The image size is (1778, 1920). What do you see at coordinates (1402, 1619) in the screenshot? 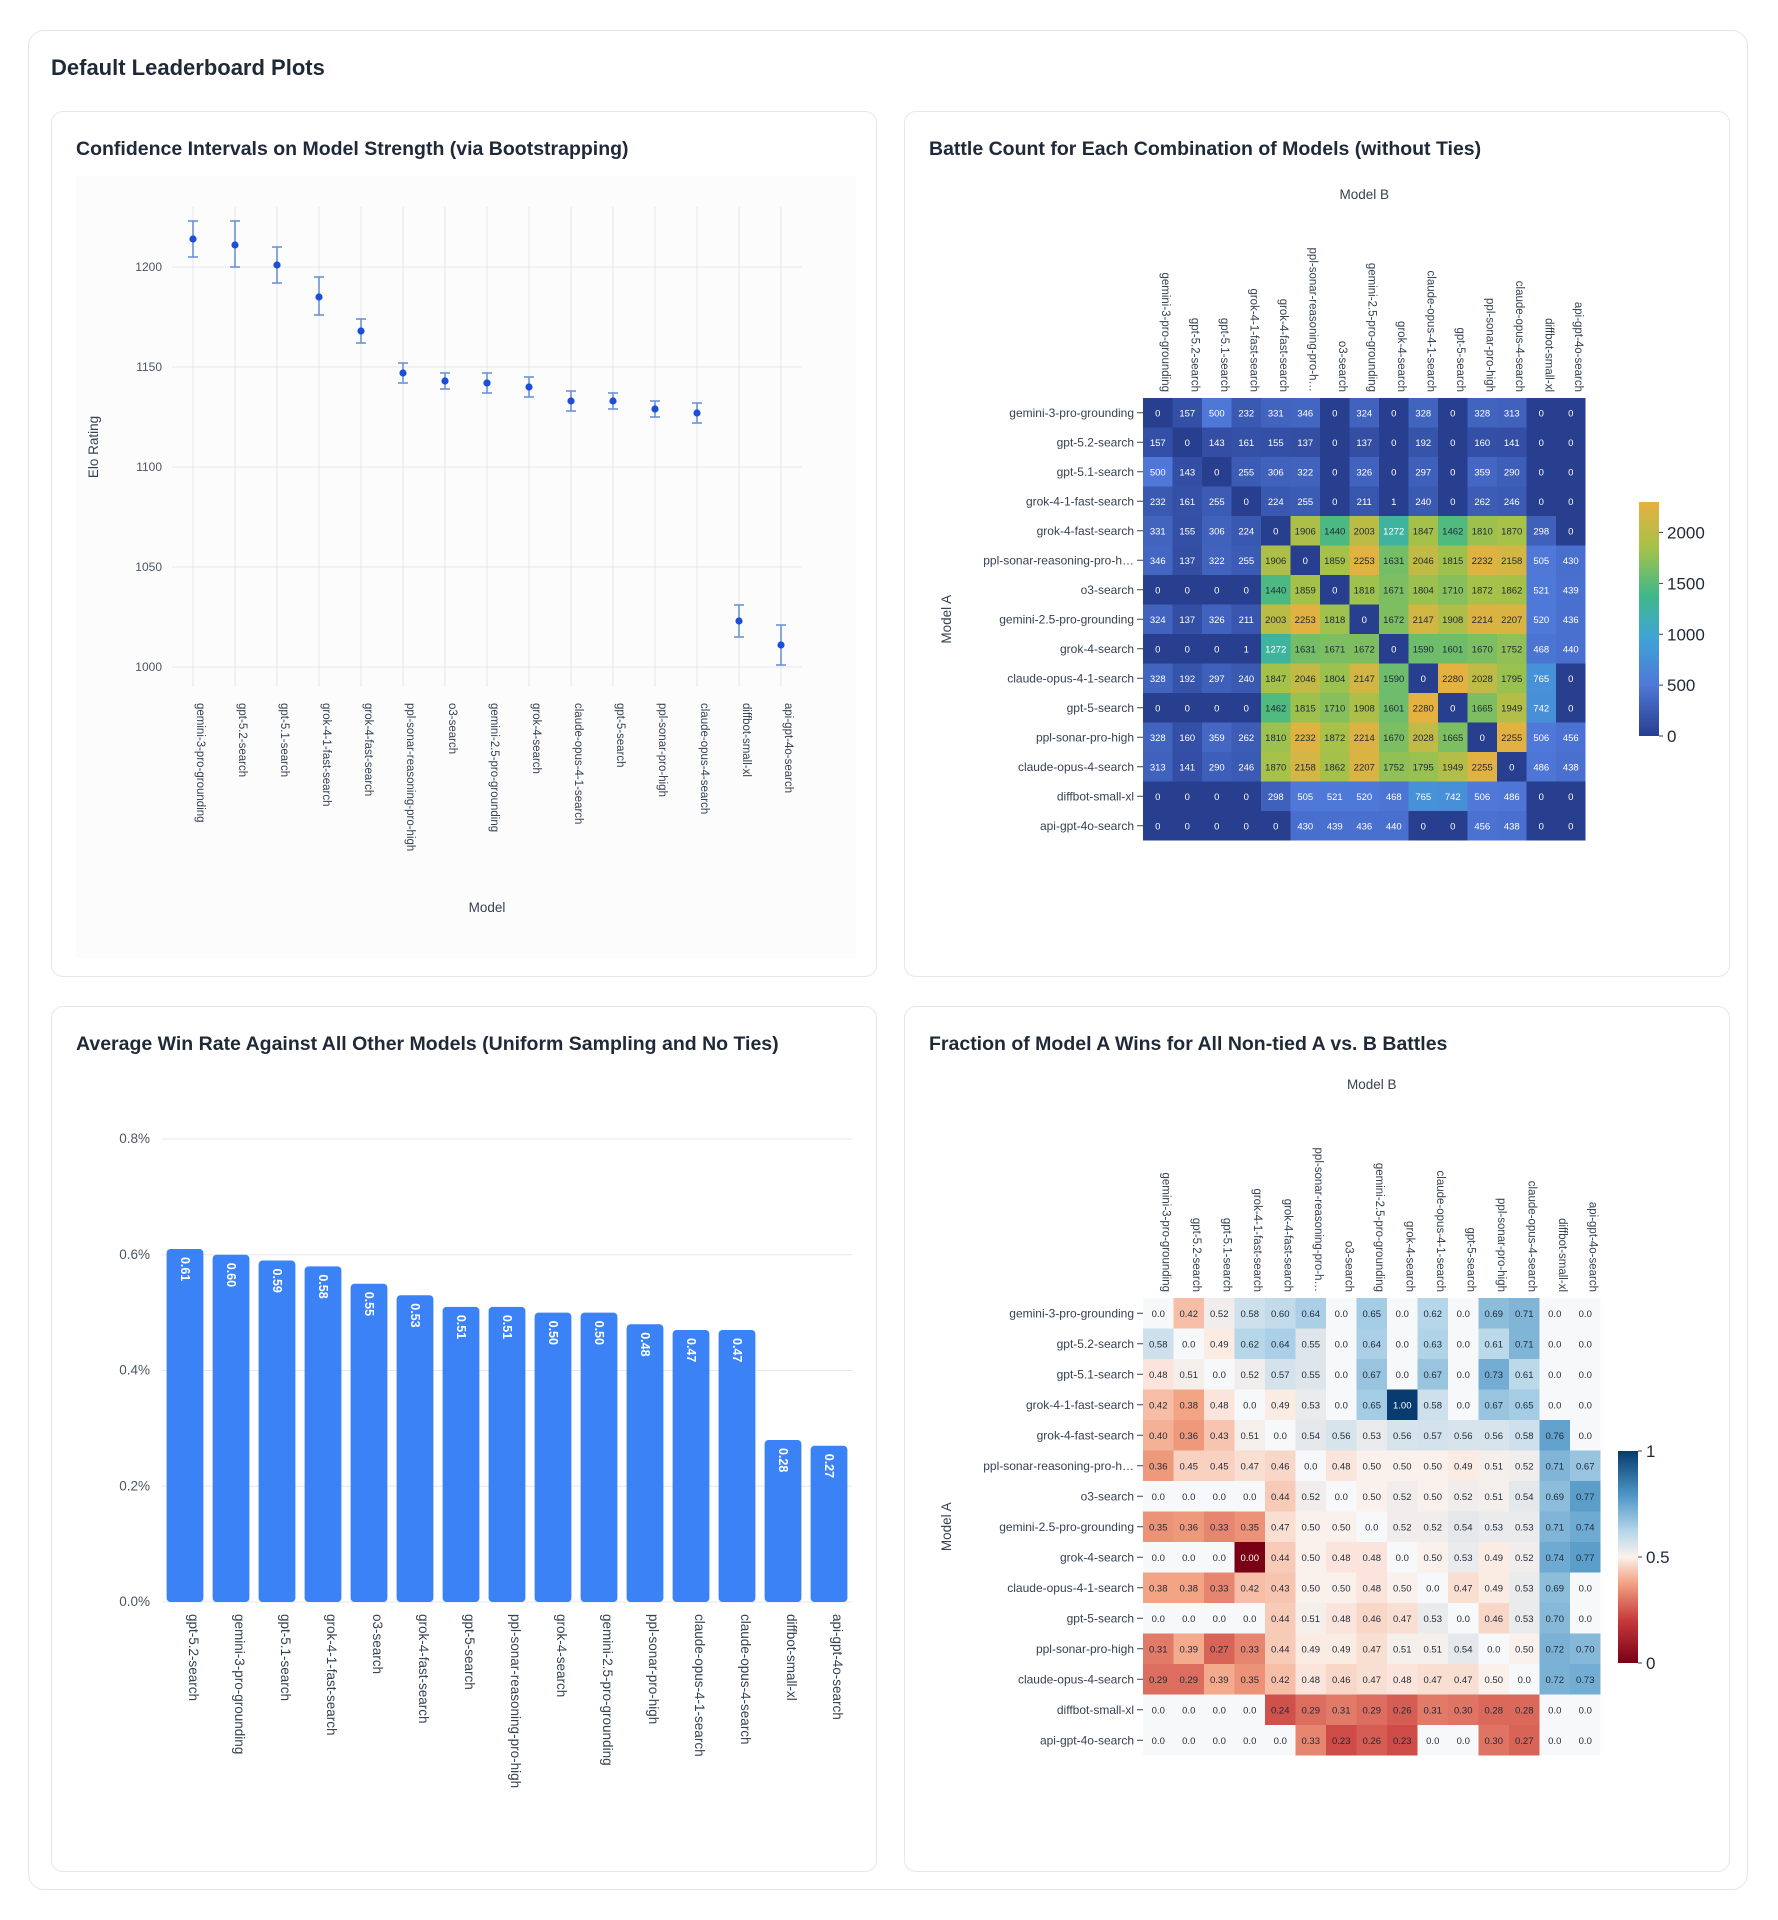
I see `heatmap-cell-label: 0.47` at bounding box center [1402, 1619].